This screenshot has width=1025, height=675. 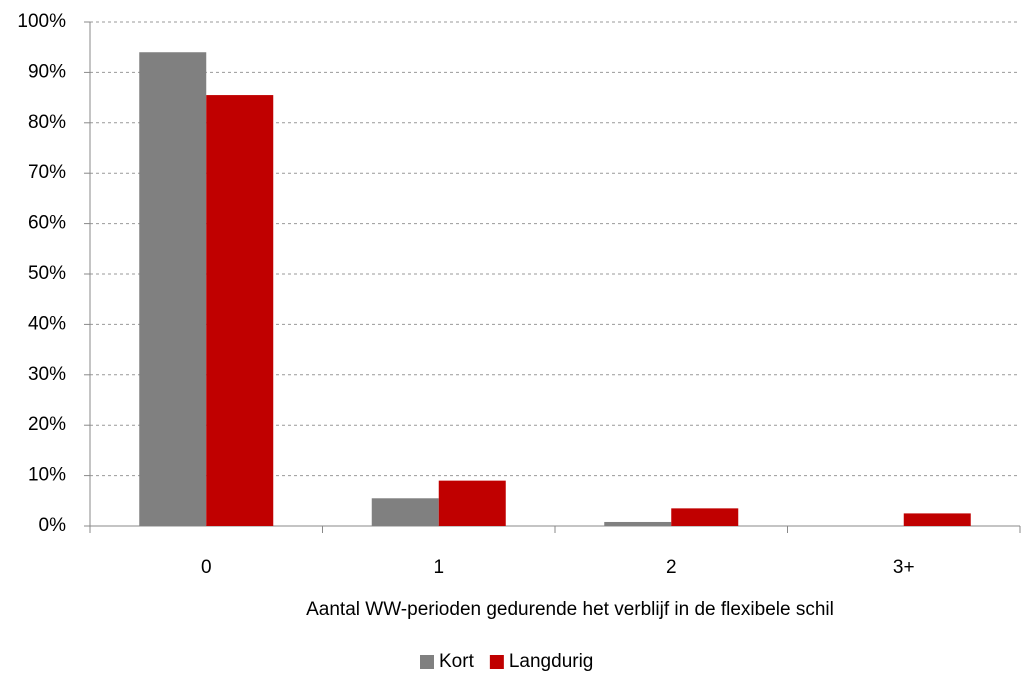 What do you see at coordinates (47, 374) in the screenshot?
I see `y-tick-label: 30%` at bounding box center [47, 374].